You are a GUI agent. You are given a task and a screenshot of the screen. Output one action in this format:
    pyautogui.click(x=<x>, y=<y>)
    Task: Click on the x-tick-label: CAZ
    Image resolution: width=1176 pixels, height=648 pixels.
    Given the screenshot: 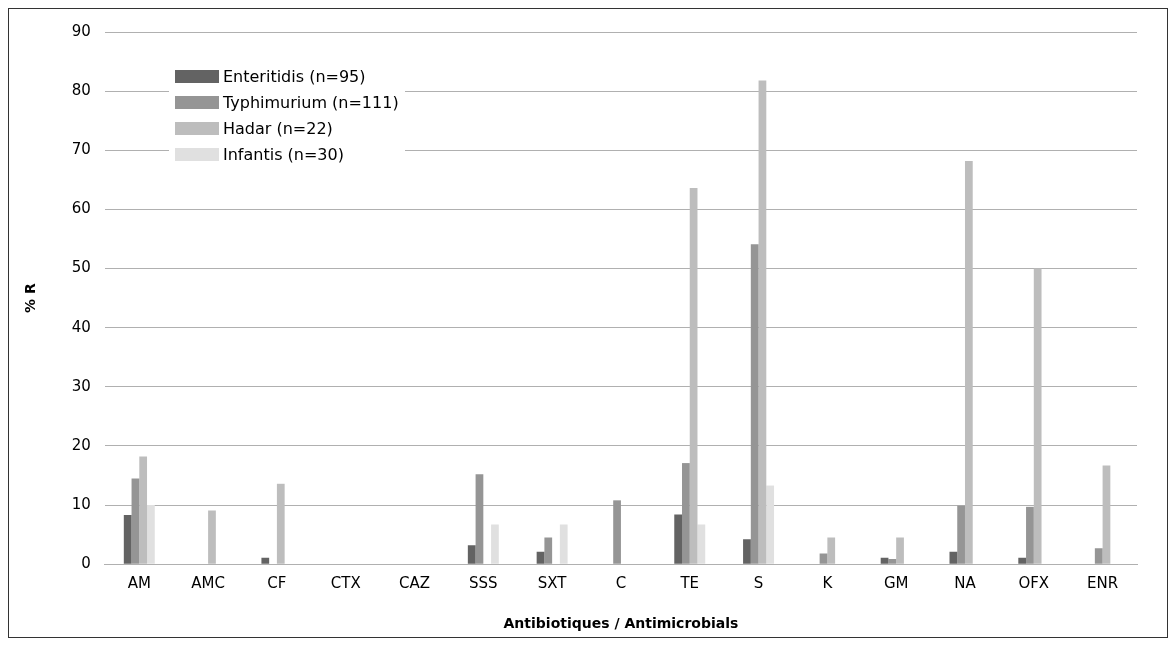 What is the action you would take?
    pyautogui.click(x=415, y=583)
    